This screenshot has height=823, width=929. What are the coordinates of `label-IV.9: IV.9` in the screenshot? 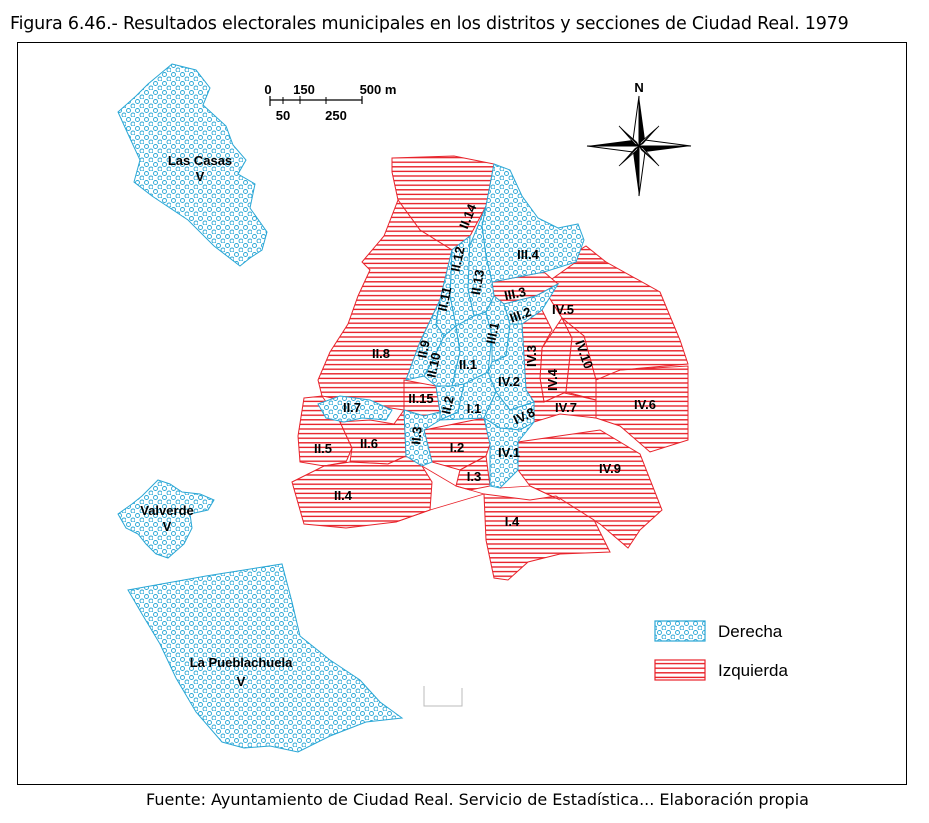 It's located at (610, 468).